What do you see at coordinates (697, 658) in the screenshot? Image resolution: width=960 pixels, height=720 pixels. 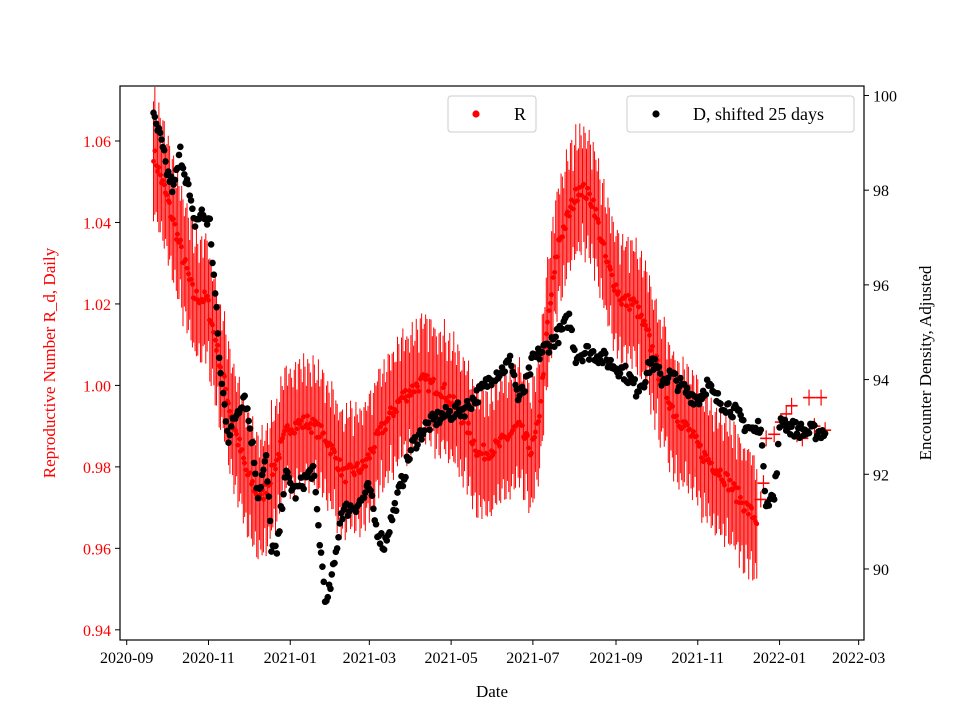 I see `x-tick-label: 2021-11` at bounding box center [697, 658].